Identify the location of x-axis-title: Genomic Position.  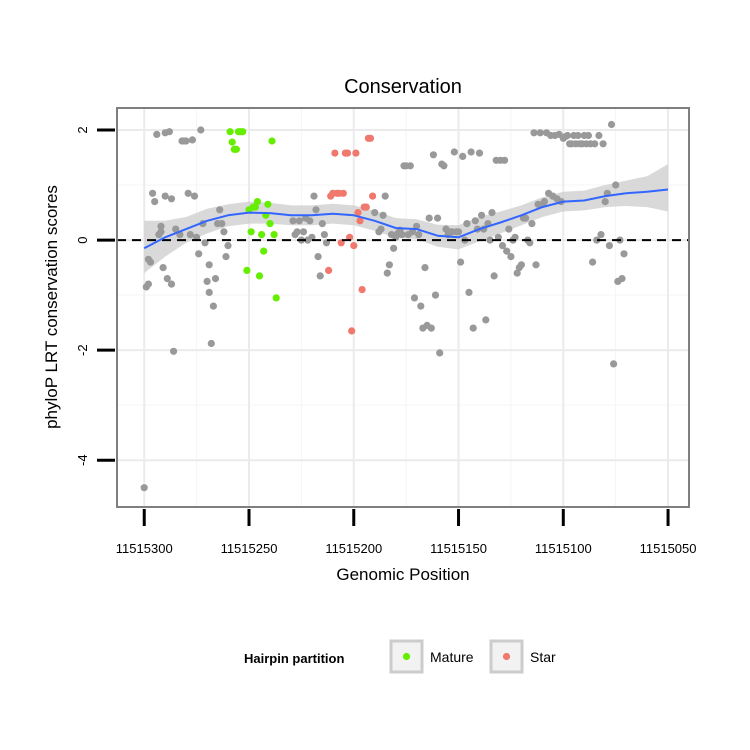
(402, 574).